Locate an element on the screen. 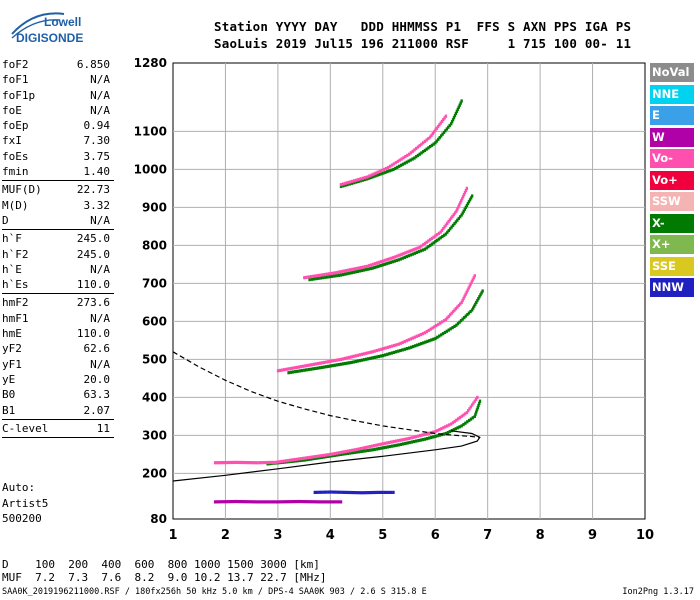 The image size is (700, 600). param-name: foEs is located at coordinates (15, 156).